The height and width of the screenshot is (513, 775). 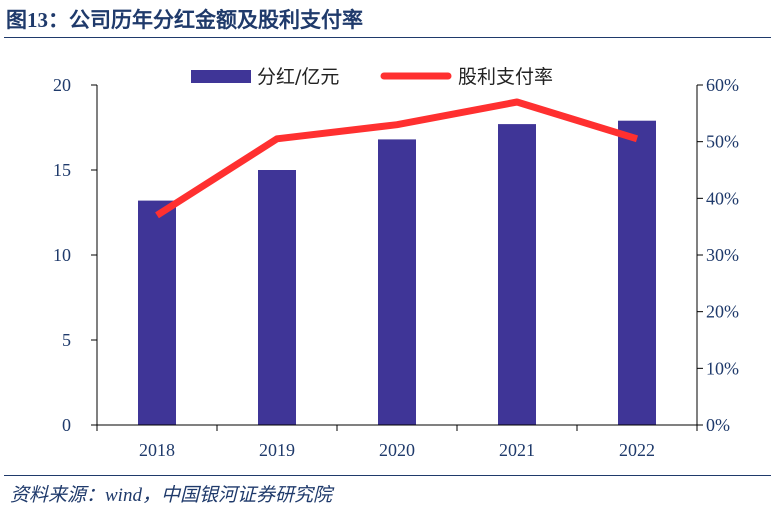 I want to click on left-tick-label: 10, so click(x=62, y=255).